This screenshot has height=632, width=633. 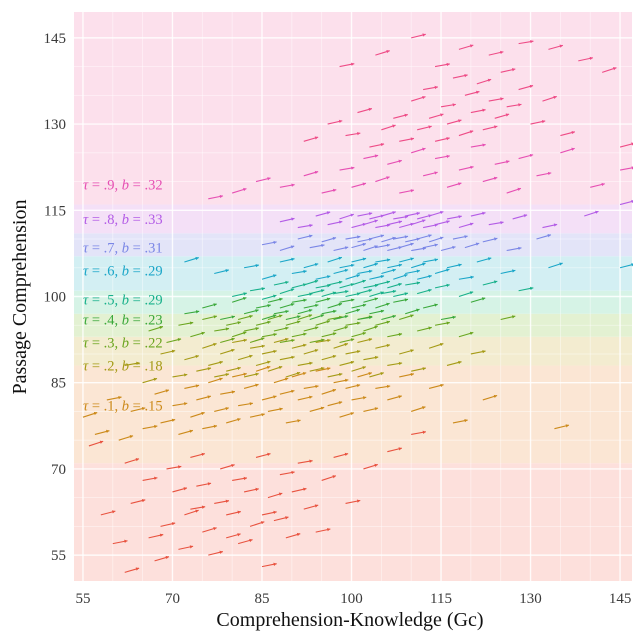 What do you see at coordinates (123, 185) in the screenshot?
I see `quantile-label-1: τ = .9, b = .32` at bounding box center [123, 185].